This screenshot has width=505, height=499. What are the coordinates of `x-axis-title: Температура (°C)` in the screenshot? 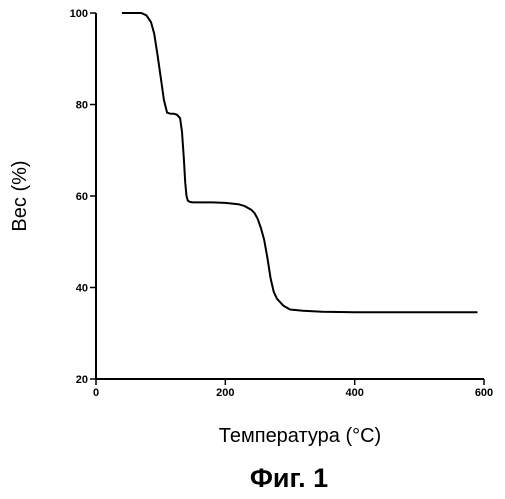 It's located at (300, 436).